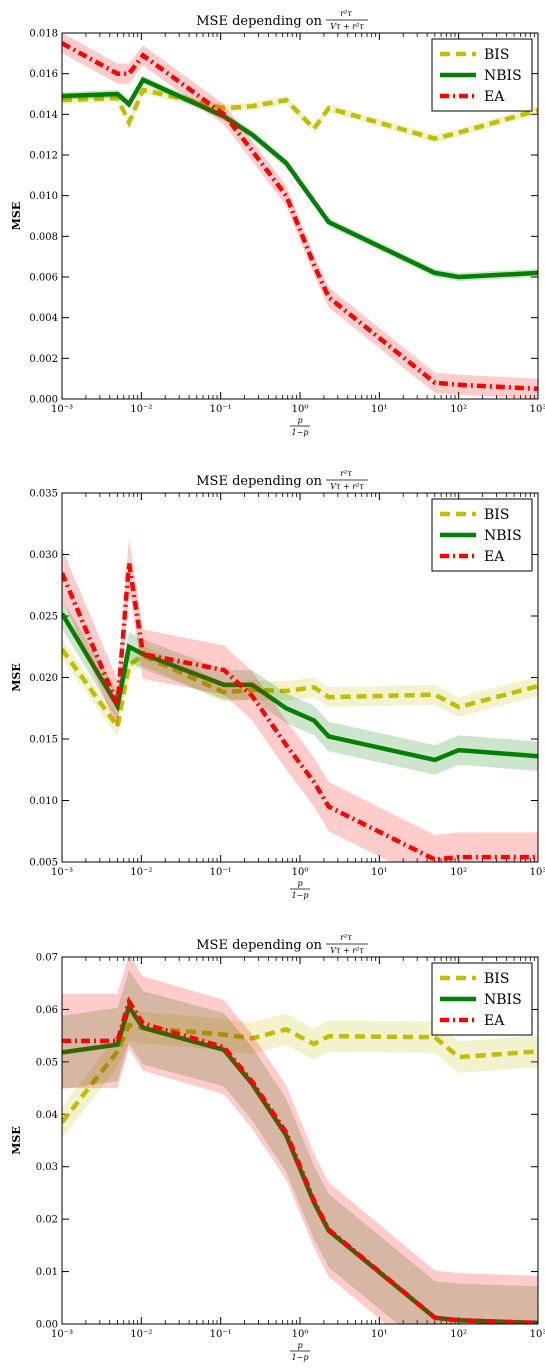 The height and width of the screenshot is (1369, 545). Describe the element at coordinates (47, 1272) in the screenshot. I see `y-tick-label: 0.01` at that location.